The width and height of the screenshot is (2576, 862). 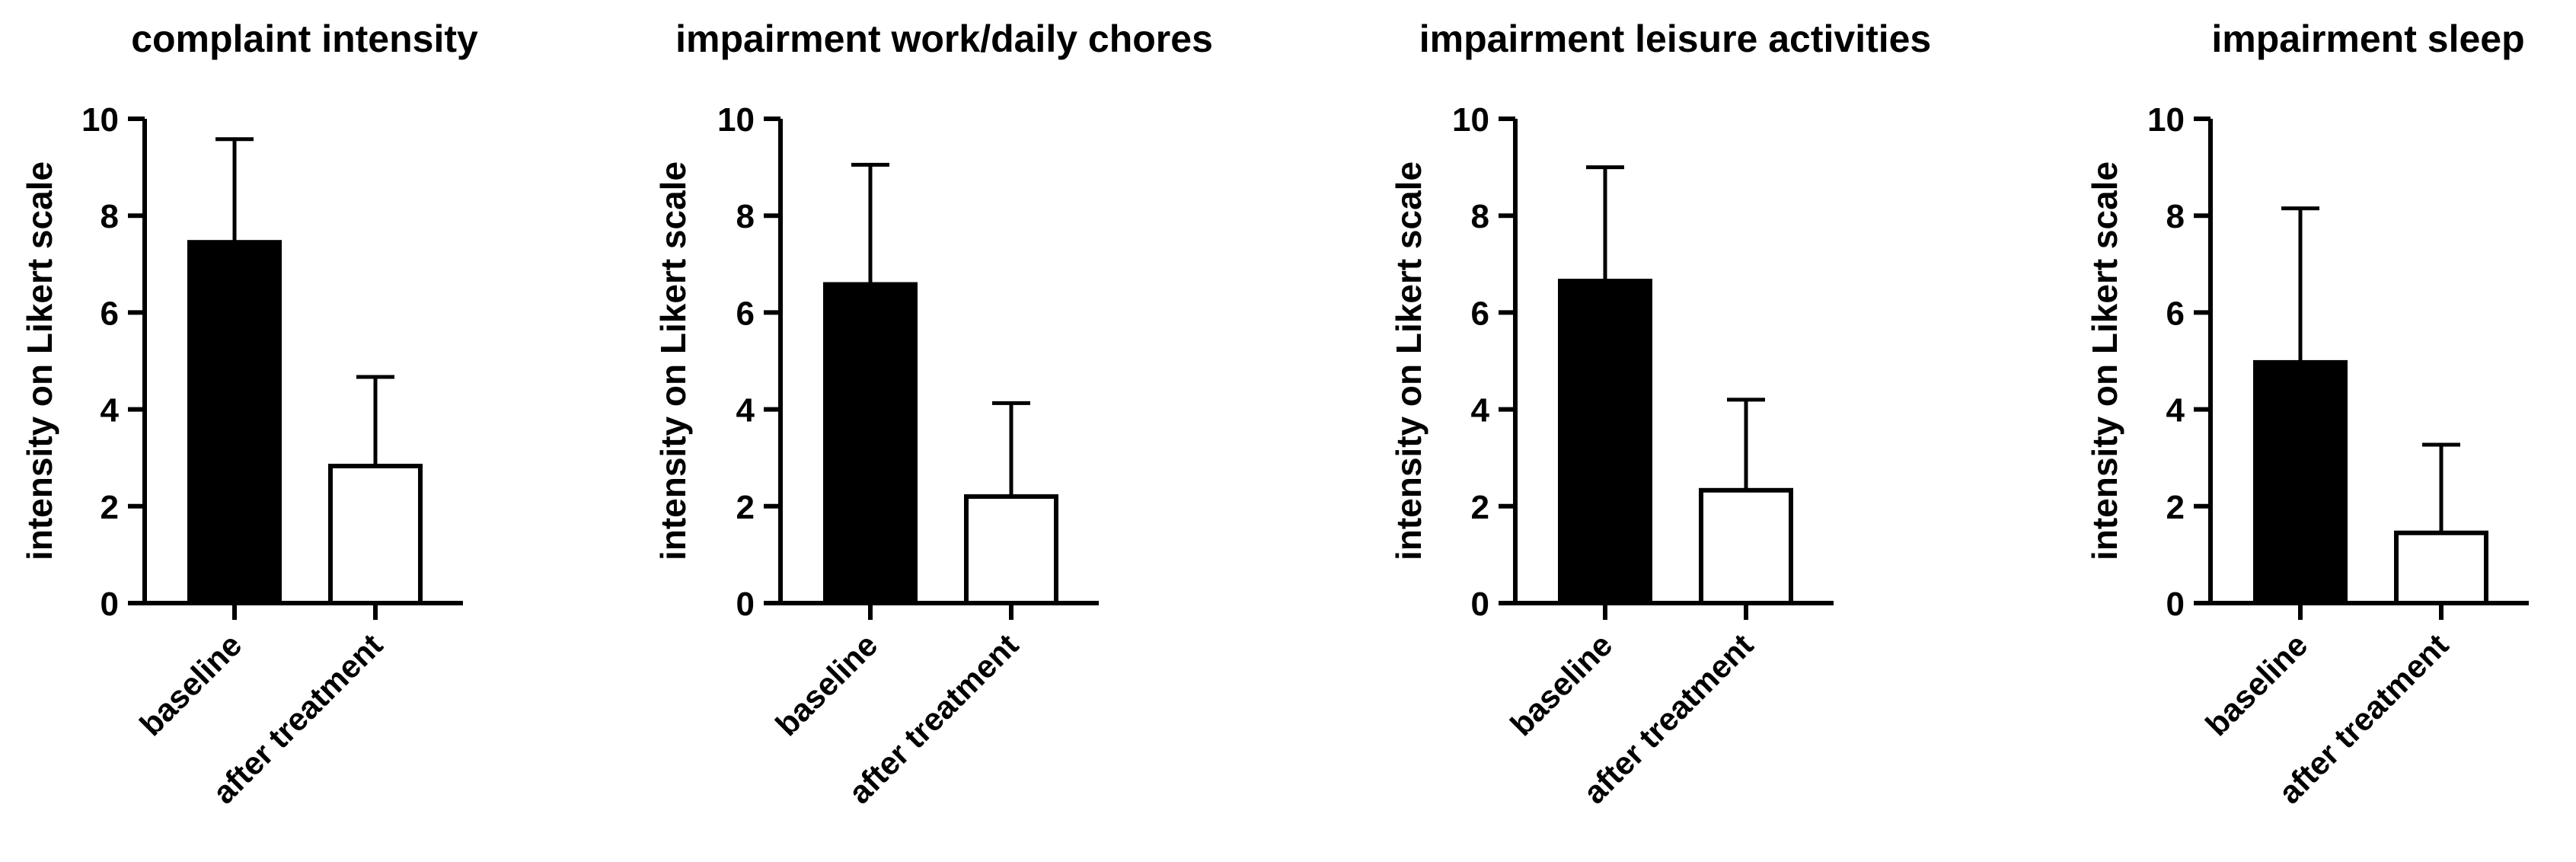 What do you see at coordinates (2367, 39) in the screenshot?
I see `chart-title: impairment sleep` at bounding box center [2367, 39].